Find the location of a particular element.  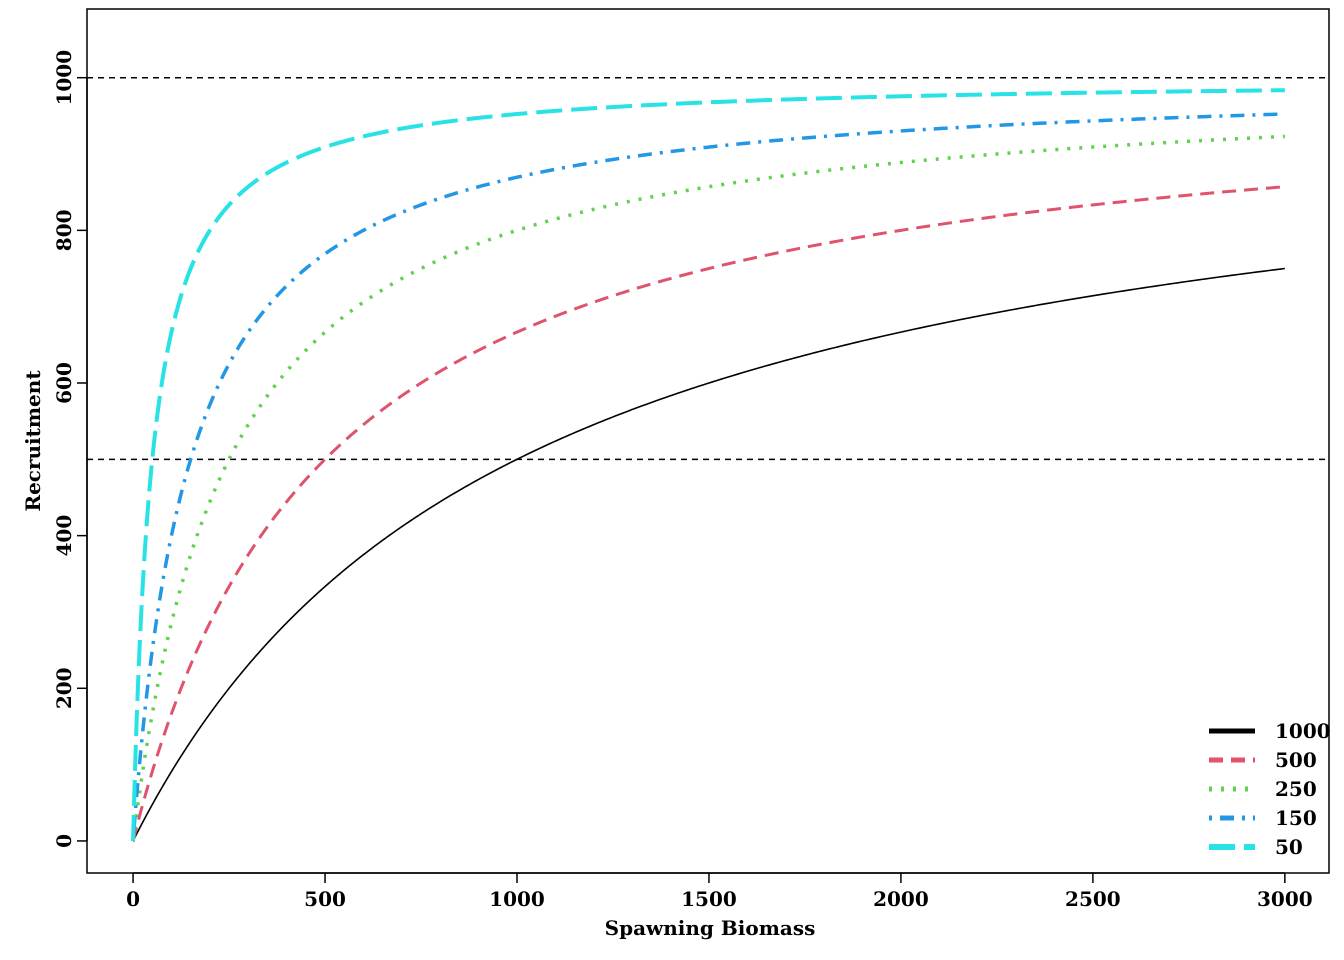

x-axis-title: Spawning Biomass is located at coordinates (710, 928).